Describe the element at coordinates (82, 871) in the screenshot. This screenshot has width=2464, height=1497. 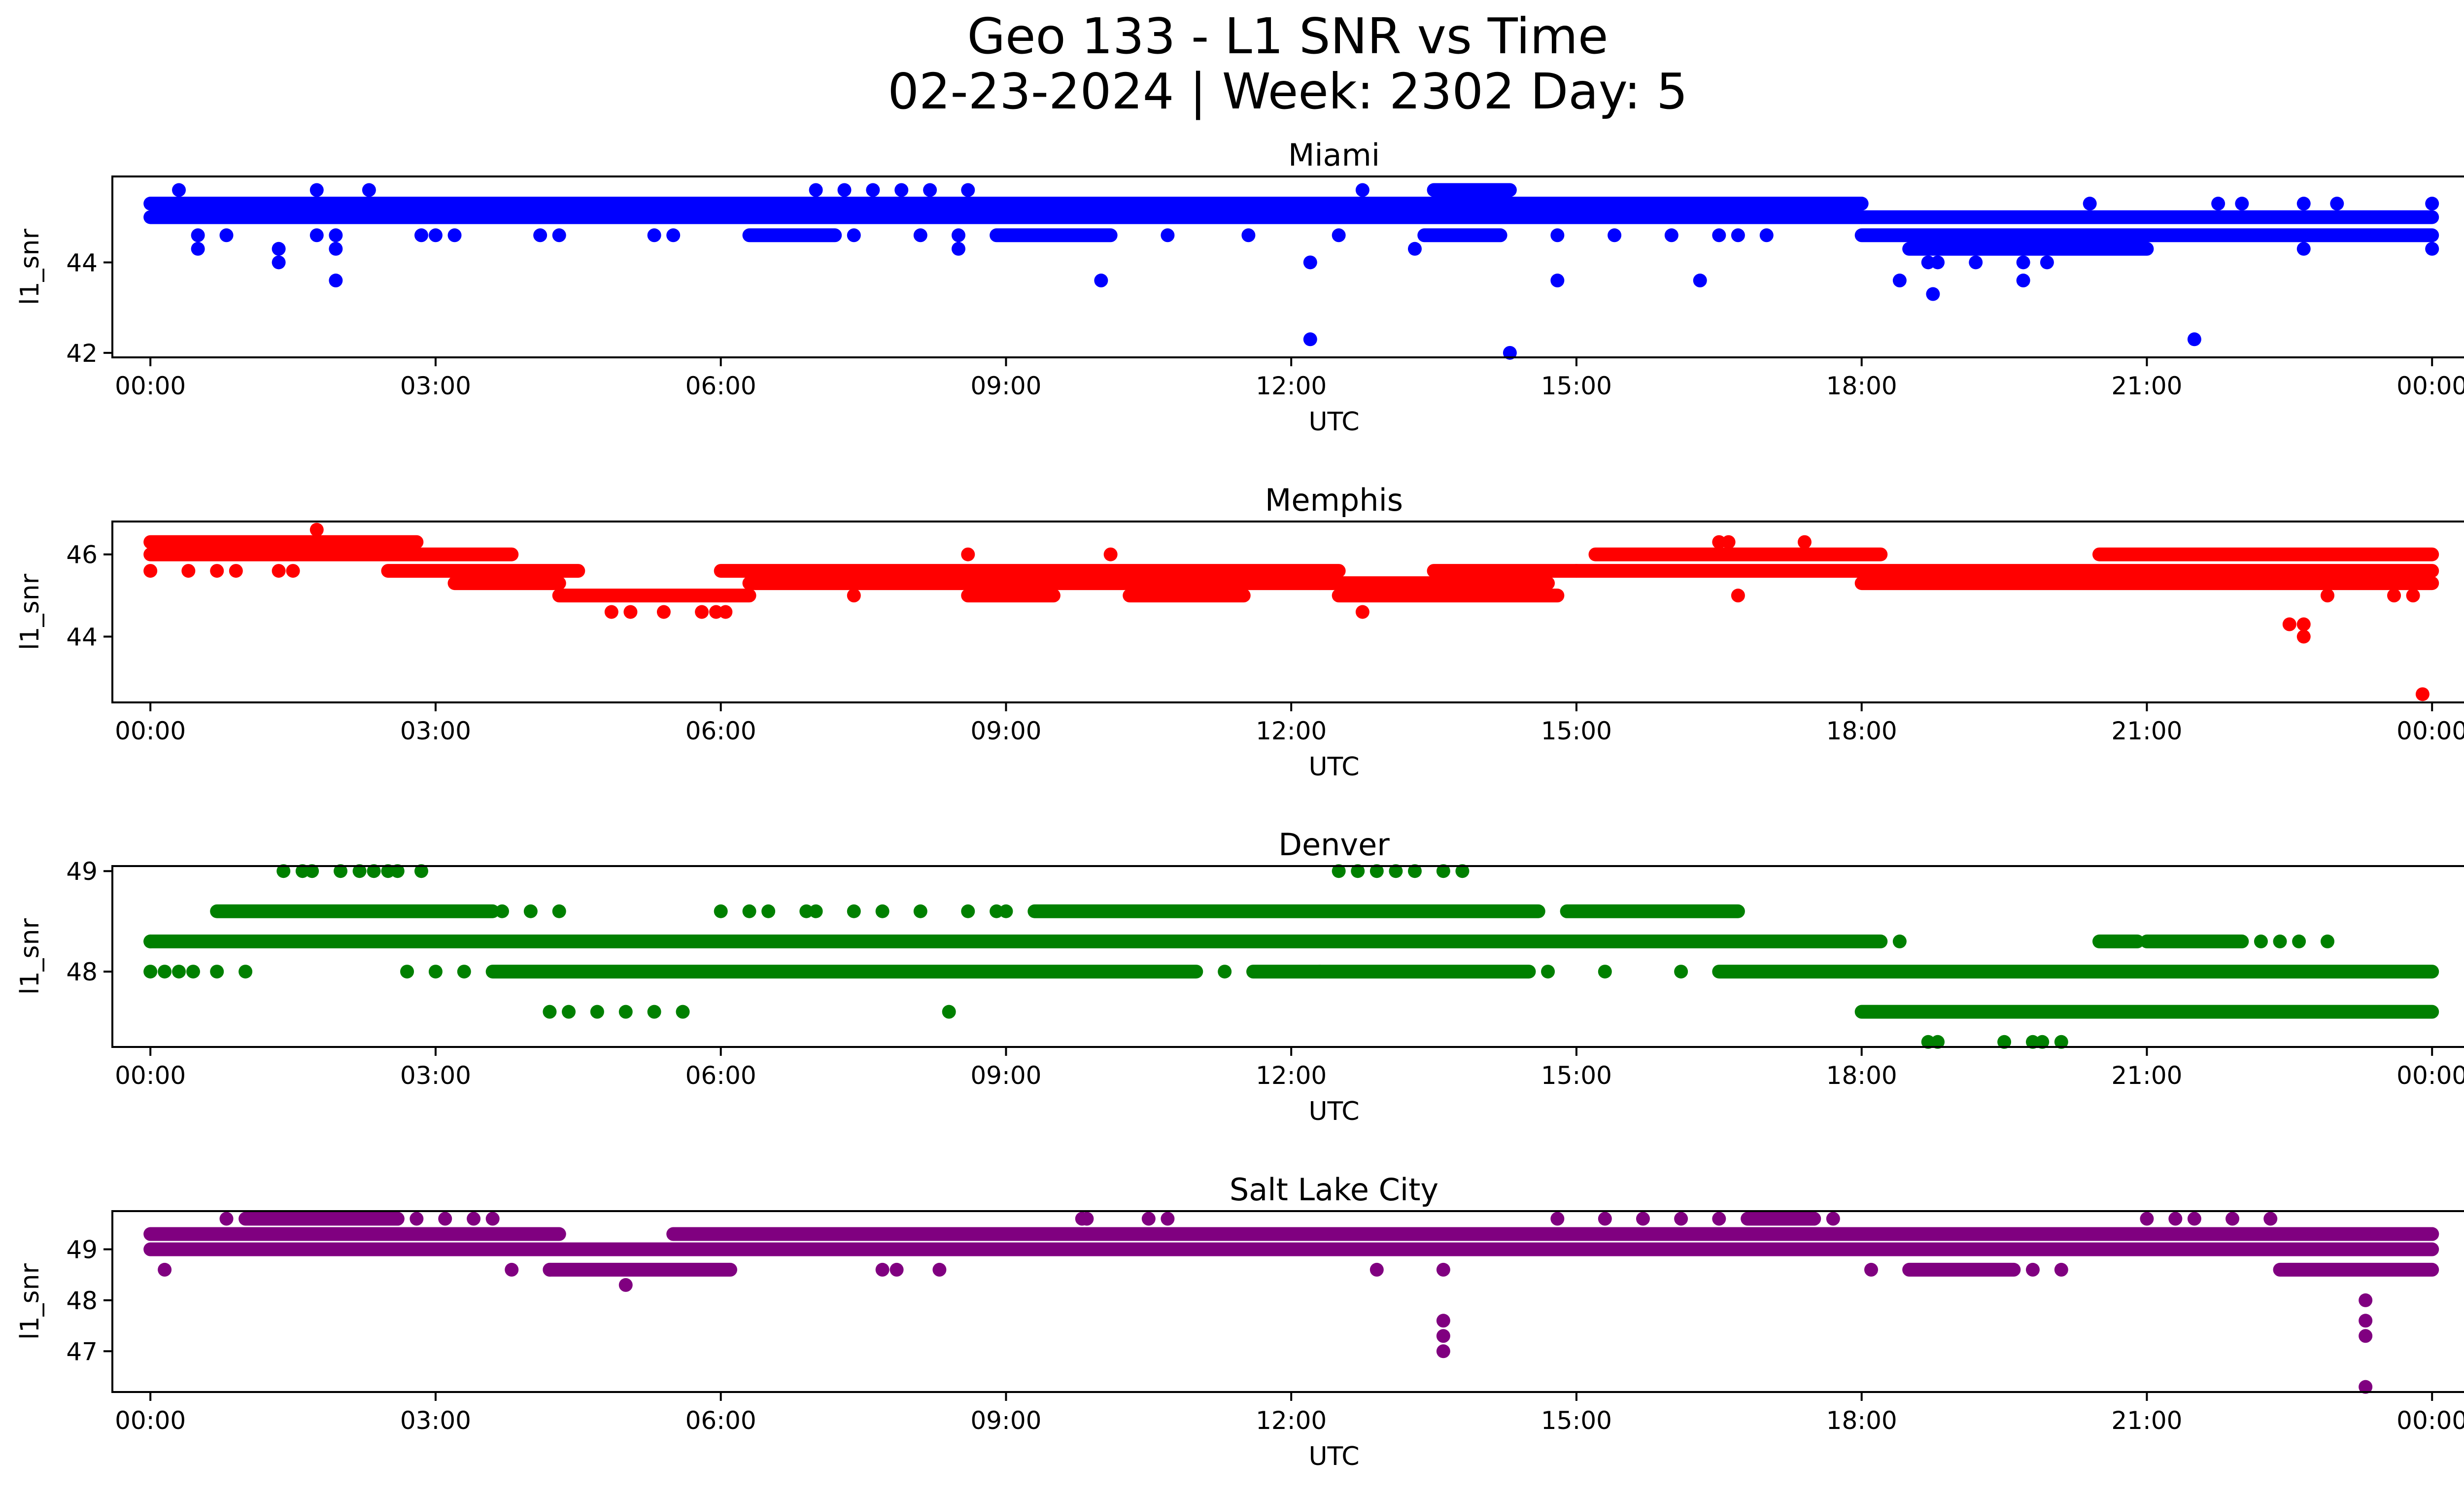
I see `y-tick-label: 49` at that location.